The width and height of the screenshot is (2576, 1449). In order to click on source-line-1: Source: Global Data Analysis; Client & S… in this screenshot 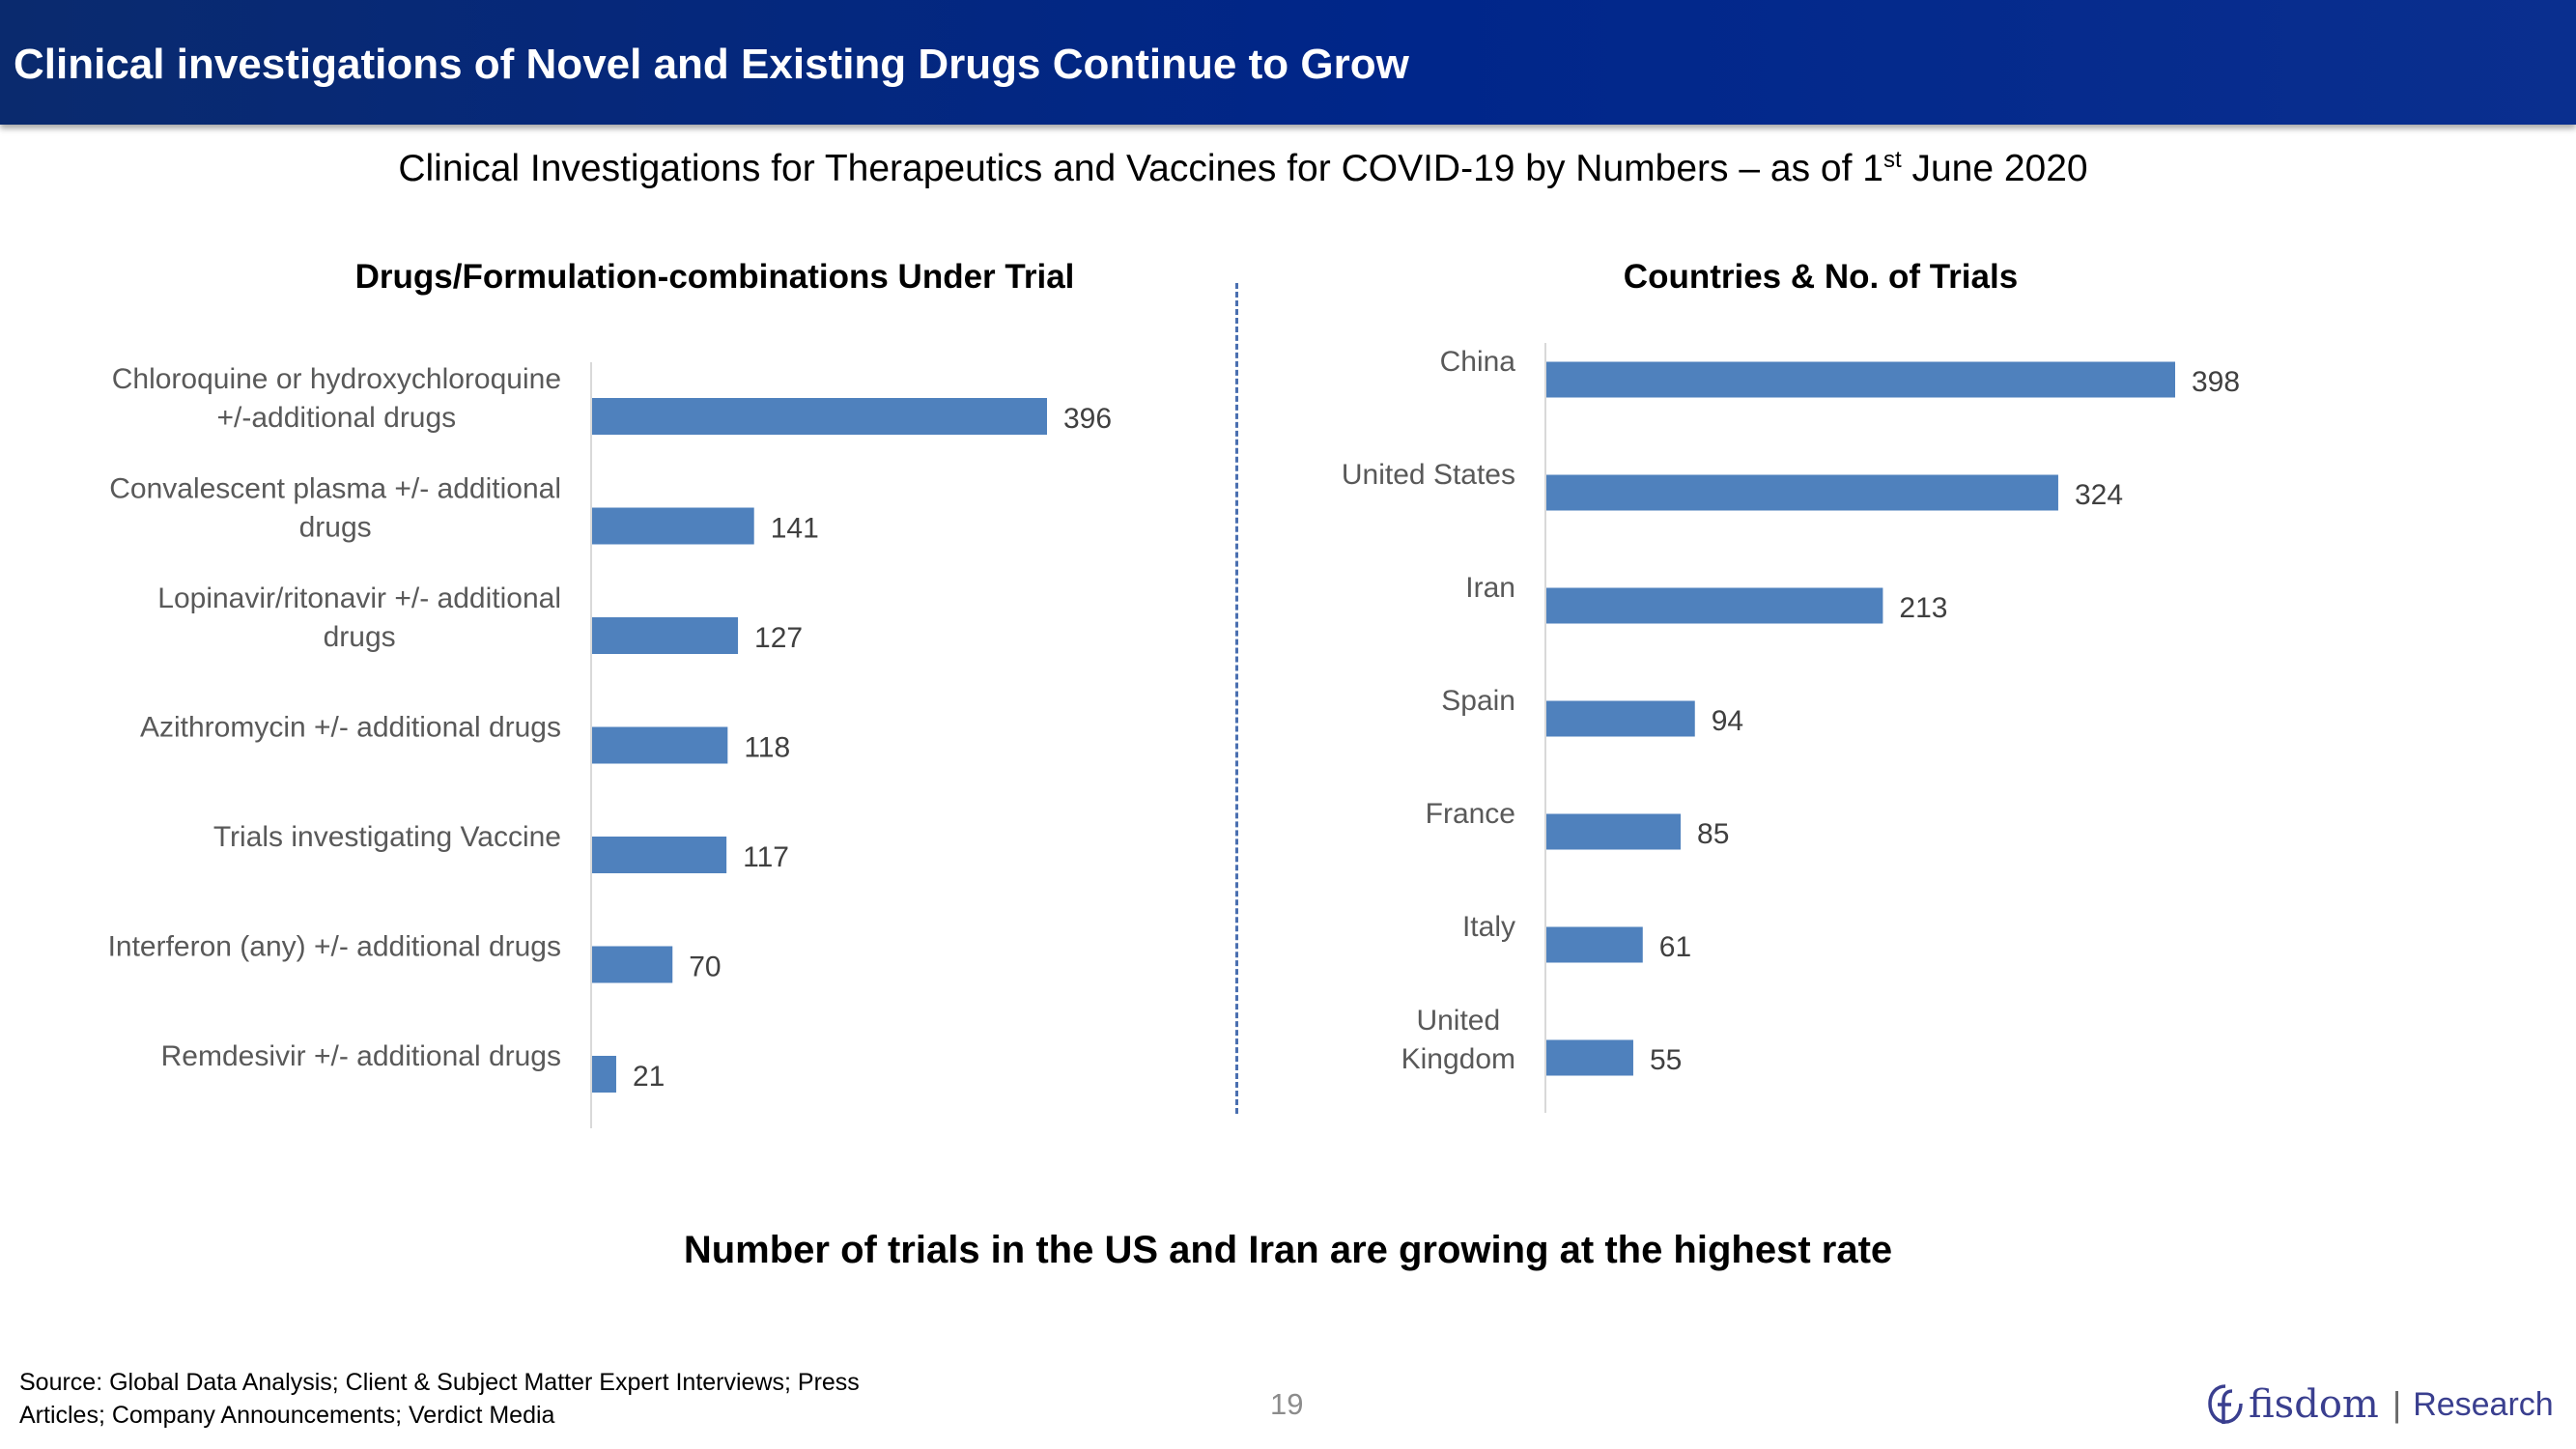, I will do `click(439, 1382)`.